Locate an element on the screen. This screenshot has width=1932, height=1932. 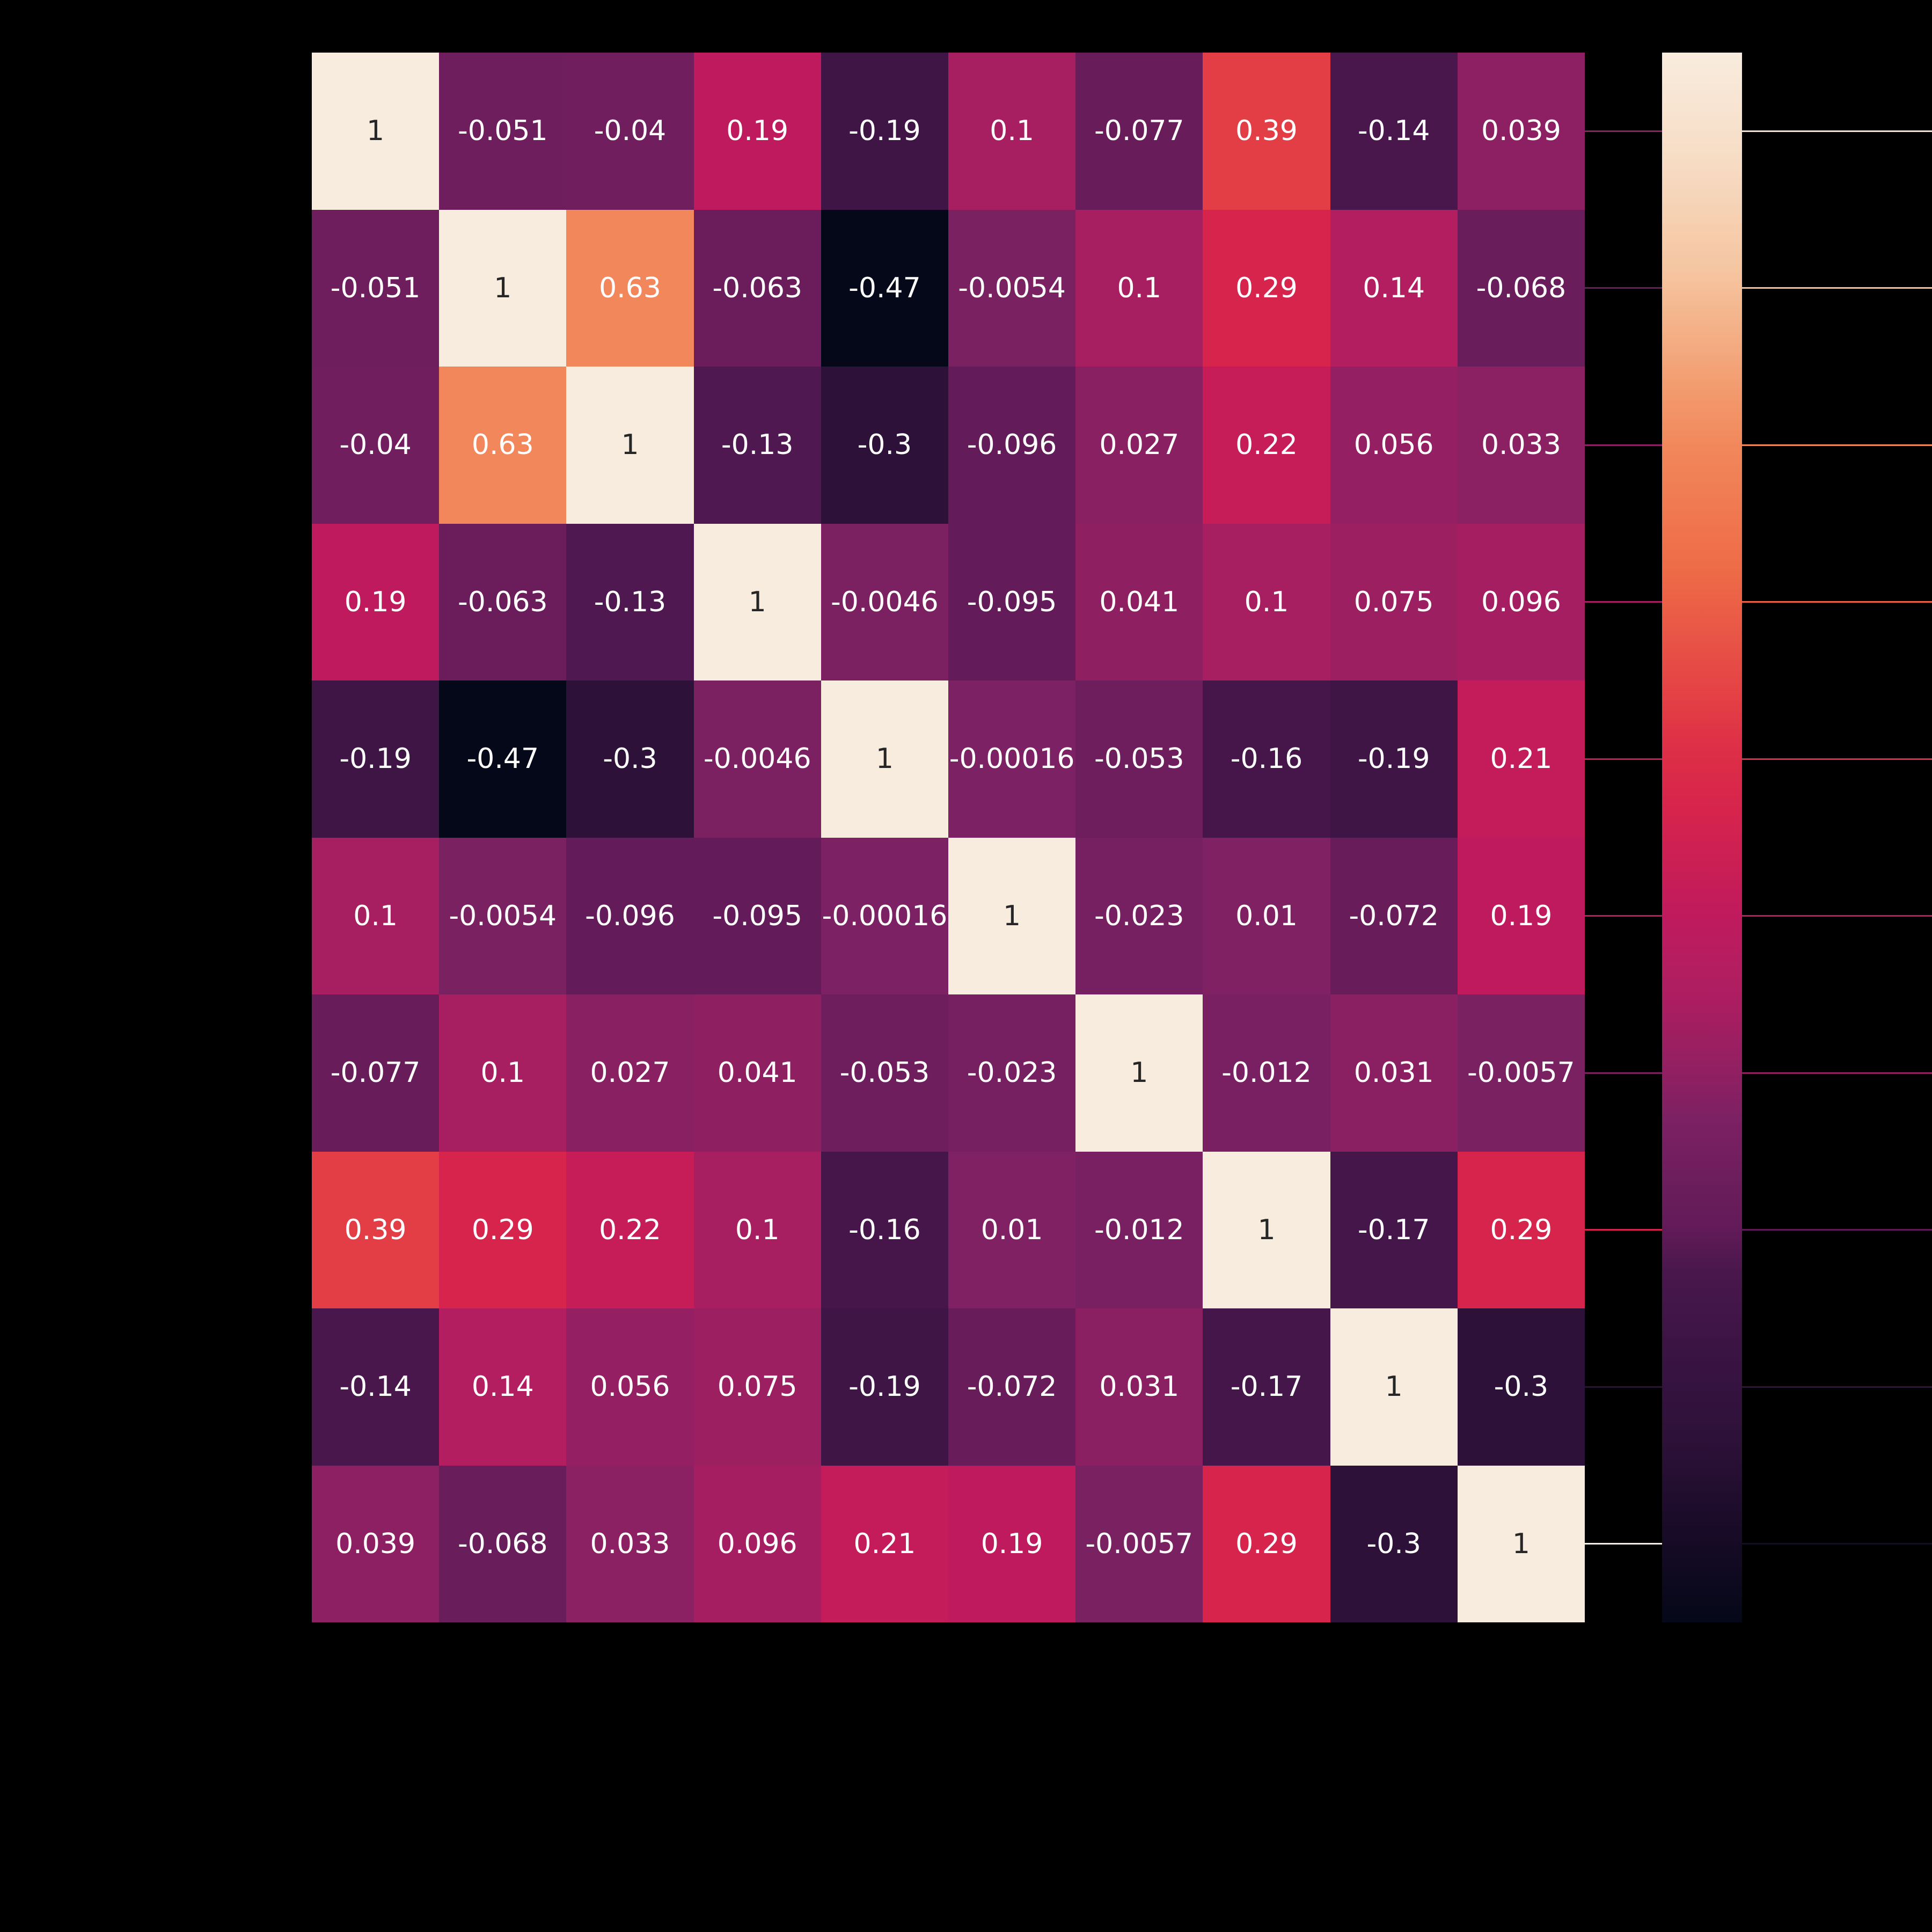
heatmap-cell: -0.13 is located at coordinates (757, 445).